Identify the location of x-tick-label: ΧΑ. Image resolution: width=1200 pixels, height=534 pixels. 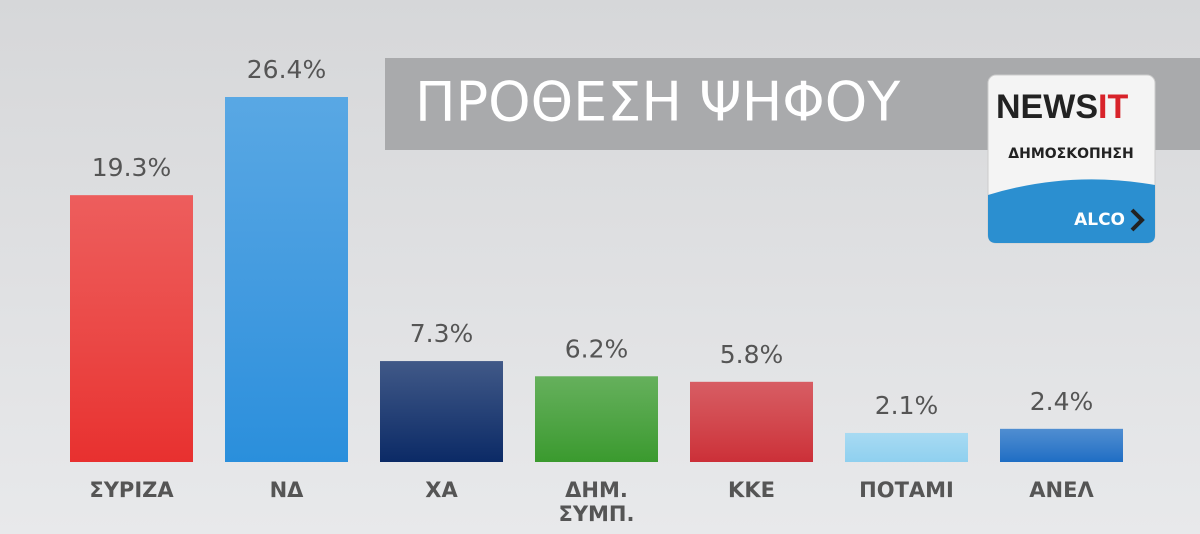
(441, 490).